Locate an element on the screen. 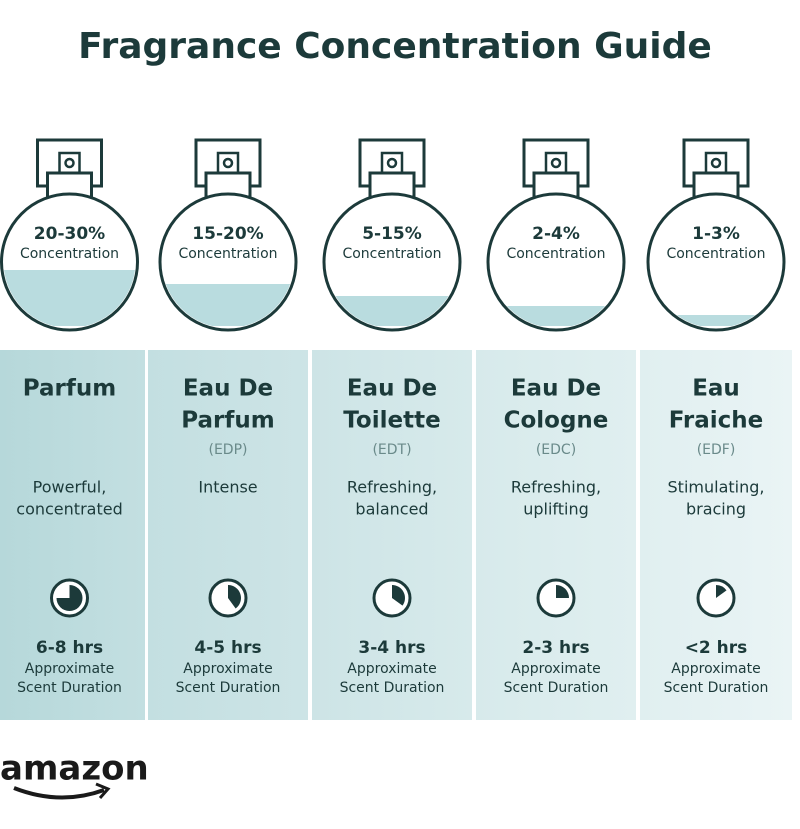  abbreviation: (EDT) is located at coordinates (391, 450).